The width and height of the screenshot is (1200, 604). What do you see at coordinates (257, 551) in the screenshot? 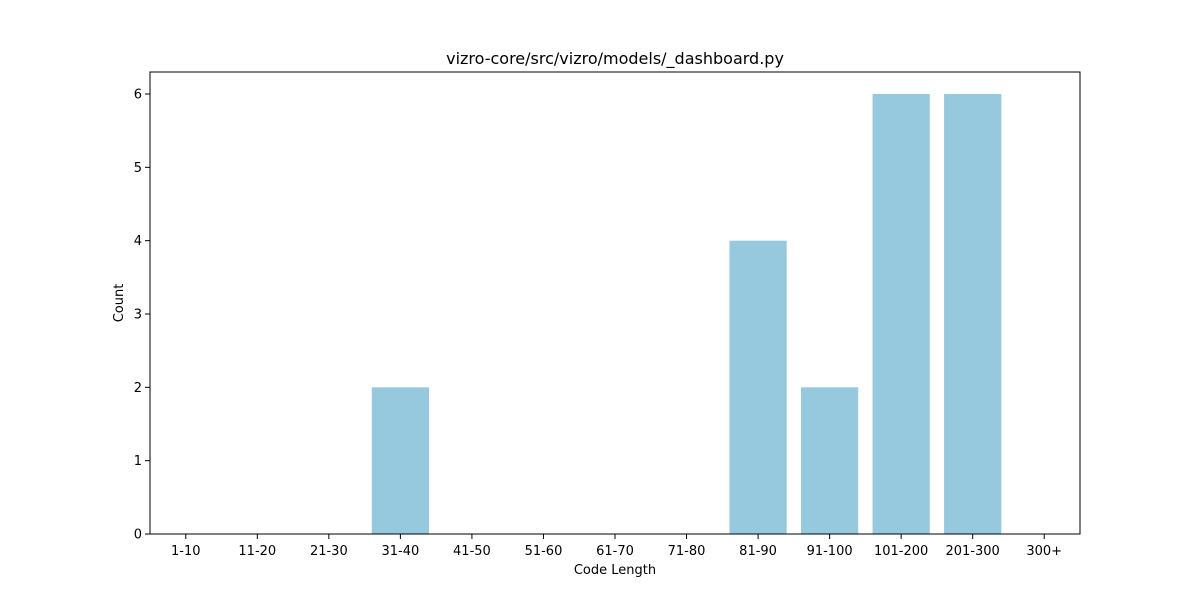
I see `x-tick-label: 11-20` at bounding box center [257, 551].